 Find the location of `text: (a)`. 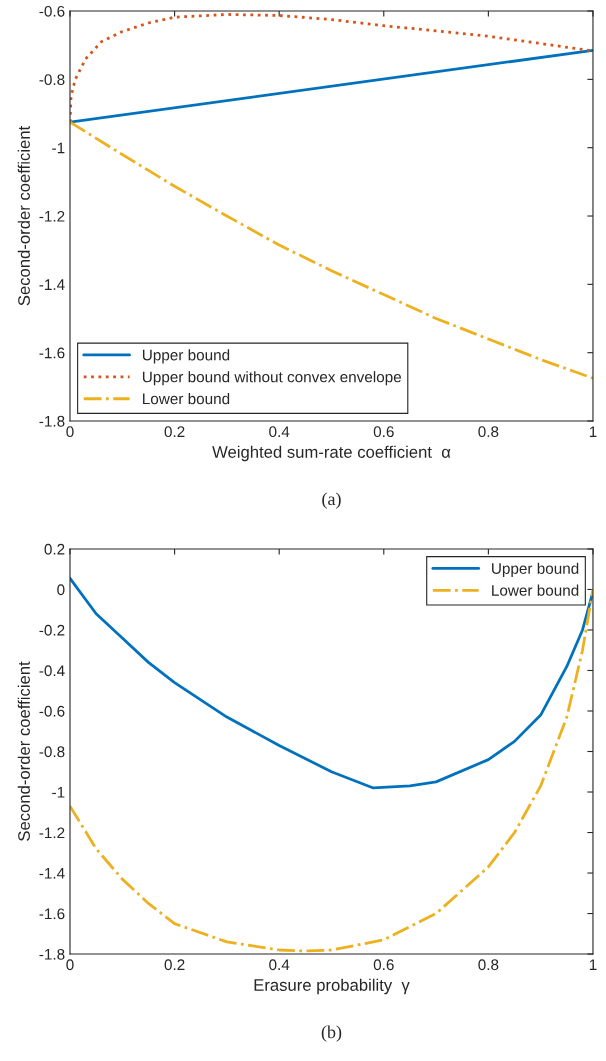

text: (a) is located at coordinates (331, 500).